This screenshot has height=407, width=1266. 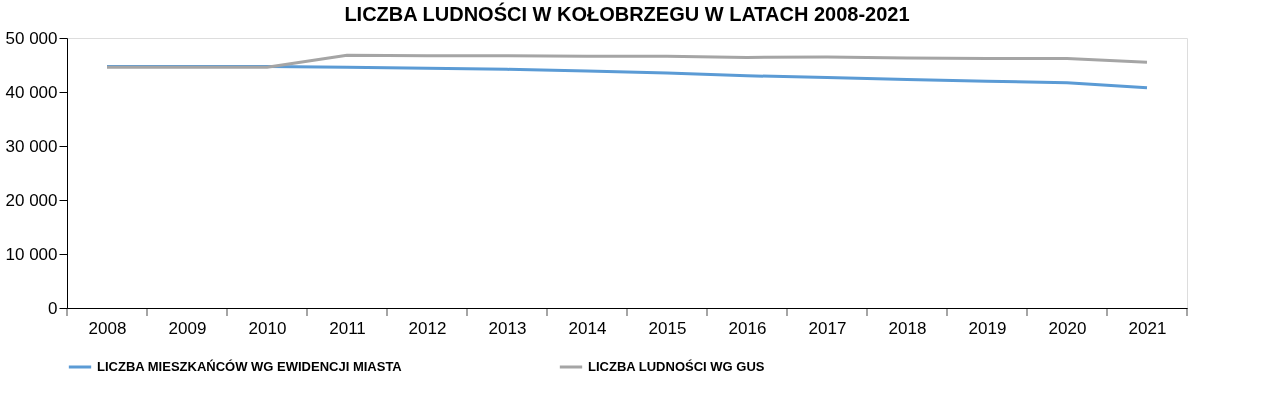 I want to click on legend-label: LICZBA MIESZKAŃCÓW WG EWIDENCJI MIASTA, so click(x=250, y=366).